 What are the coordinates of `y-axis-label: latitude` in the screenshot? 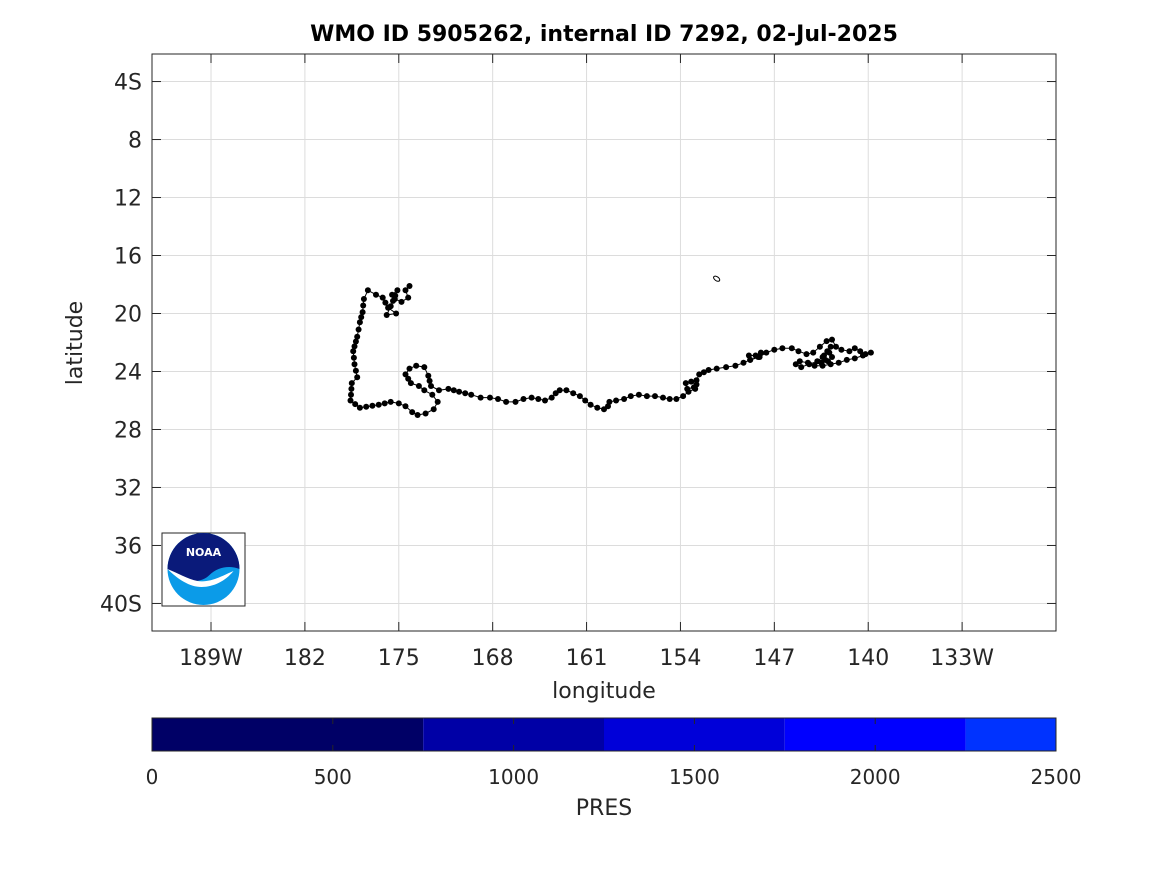 It's located at (75, 343).